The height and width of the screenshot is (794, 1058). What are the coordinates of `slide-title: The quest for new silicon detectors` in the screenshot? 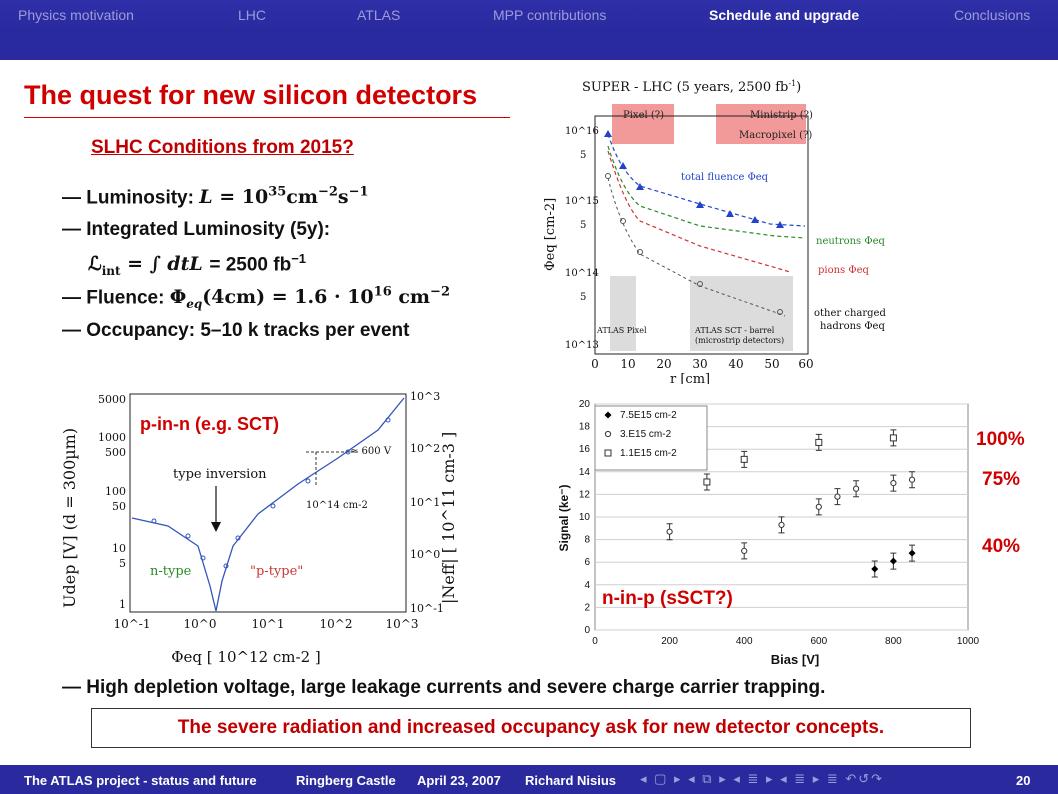 It's located at (251, 95).